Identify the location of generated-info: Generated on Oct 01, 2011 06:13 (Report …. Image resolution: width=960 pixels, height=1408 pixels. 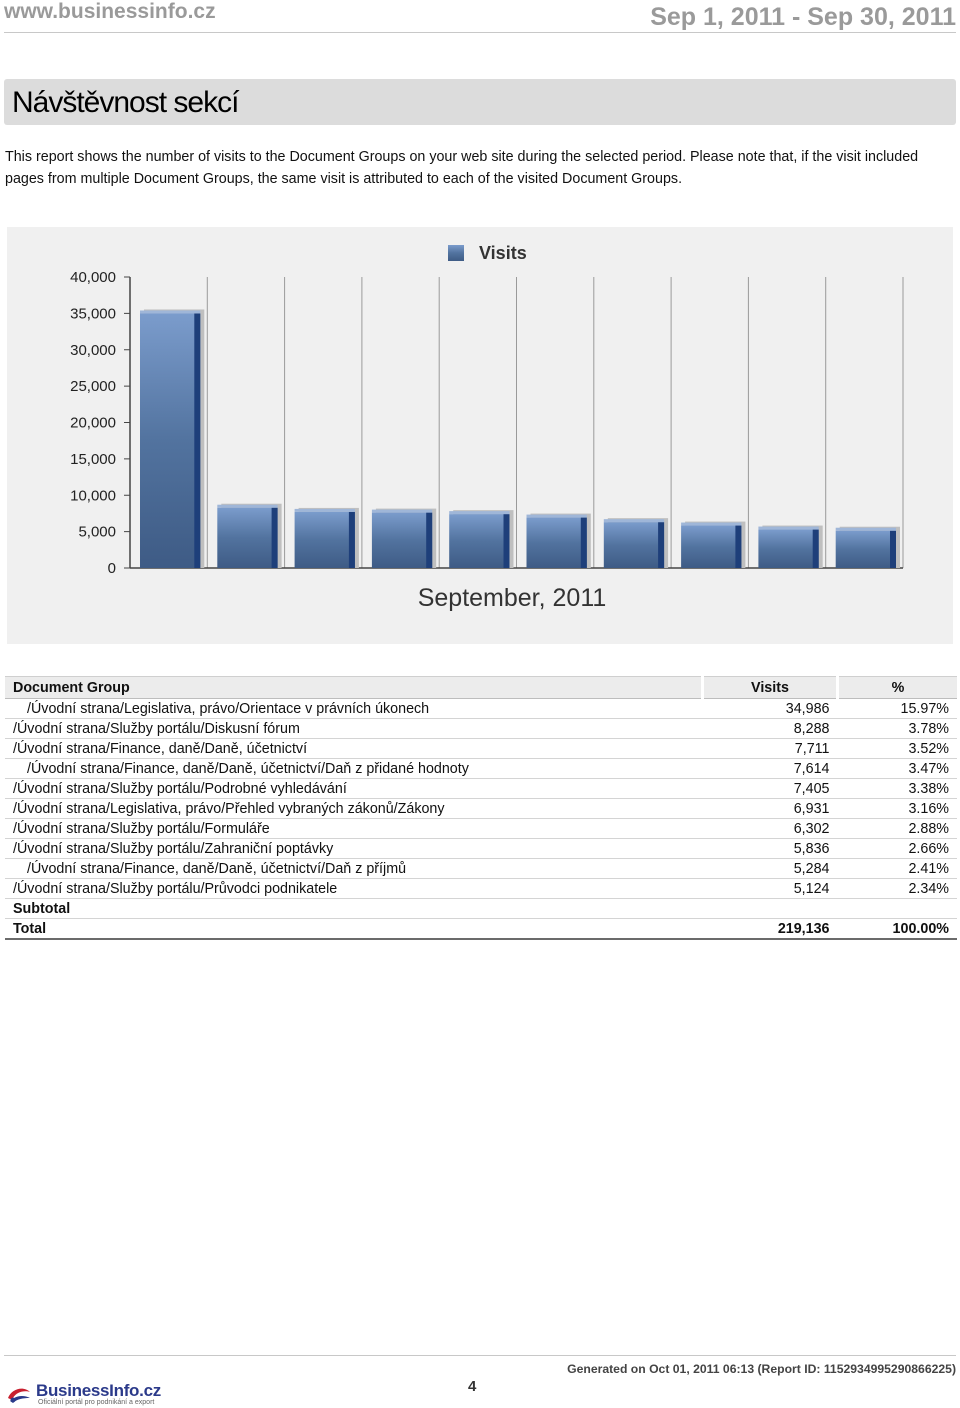
(761, 1369).